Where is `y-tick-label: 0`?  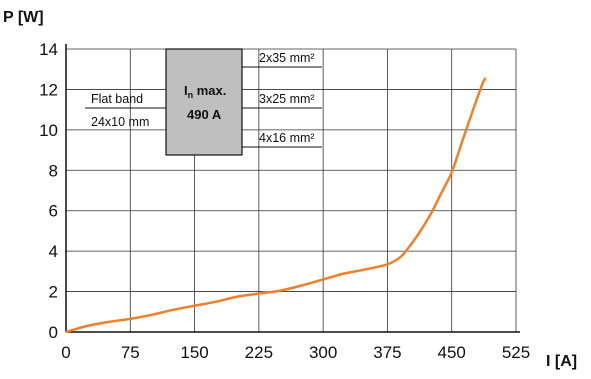
y-tick-label: 0 is located at coordinates (53, 332).